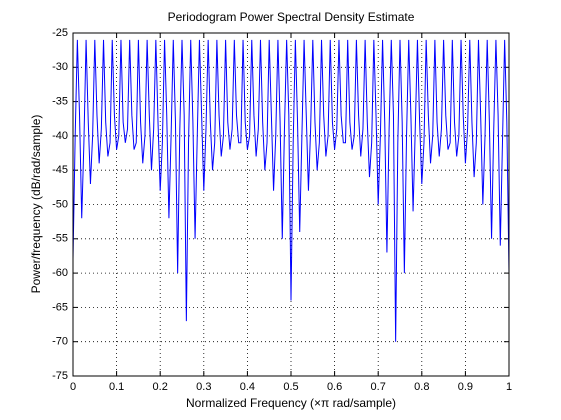  What do you see at coordinates (60, 342) in the screenshot?
I see `y-tick-label: -70` at bounding box center [60, 342].